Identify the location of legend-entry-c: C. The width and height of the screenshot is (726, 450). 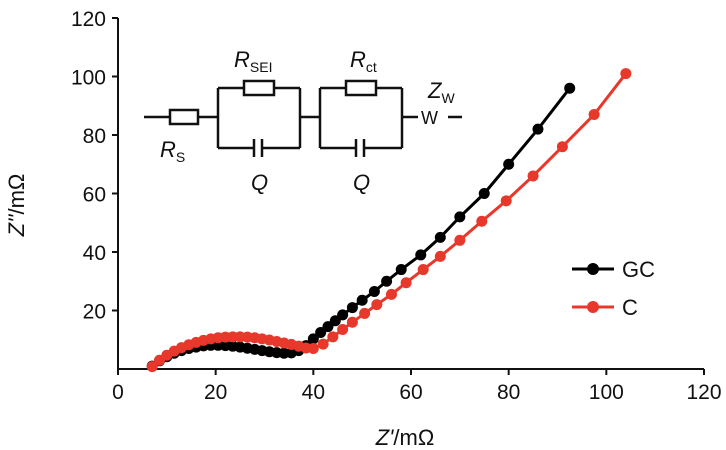
(605, 307).